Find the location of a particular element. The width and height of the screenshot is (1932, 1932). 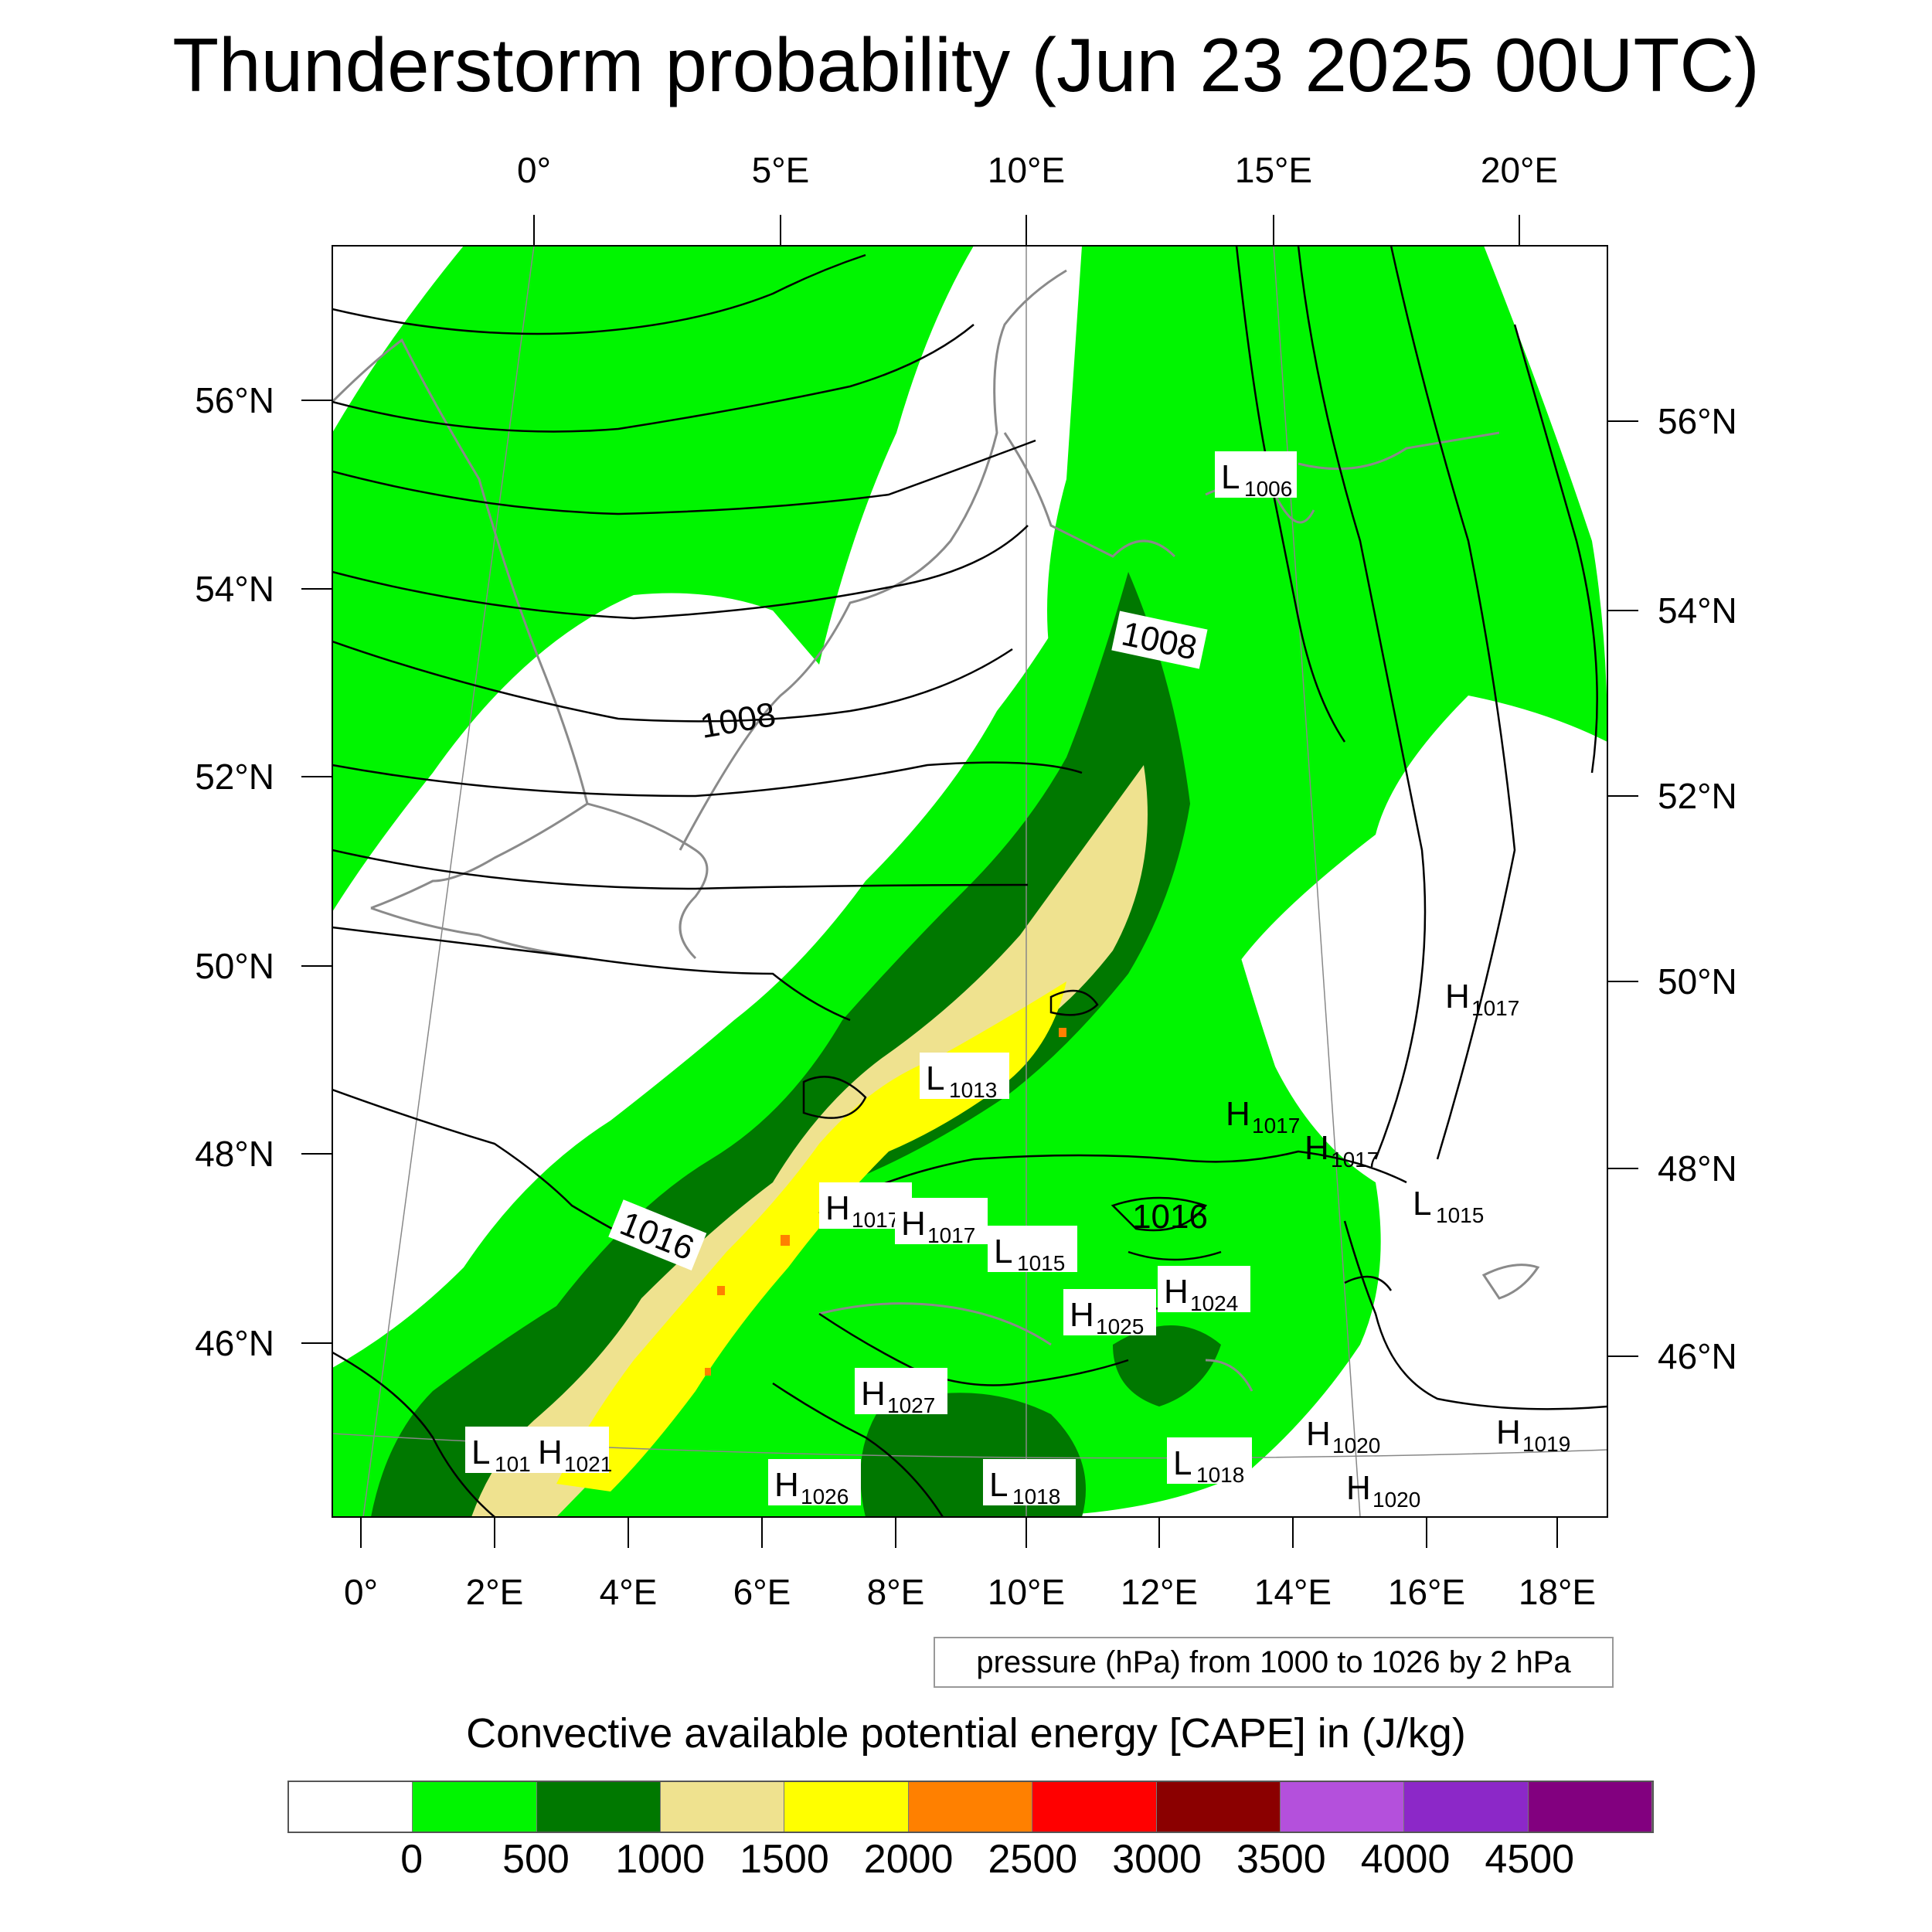

bottom-lon-label: 4°E is located at coordinates (629, 1592).